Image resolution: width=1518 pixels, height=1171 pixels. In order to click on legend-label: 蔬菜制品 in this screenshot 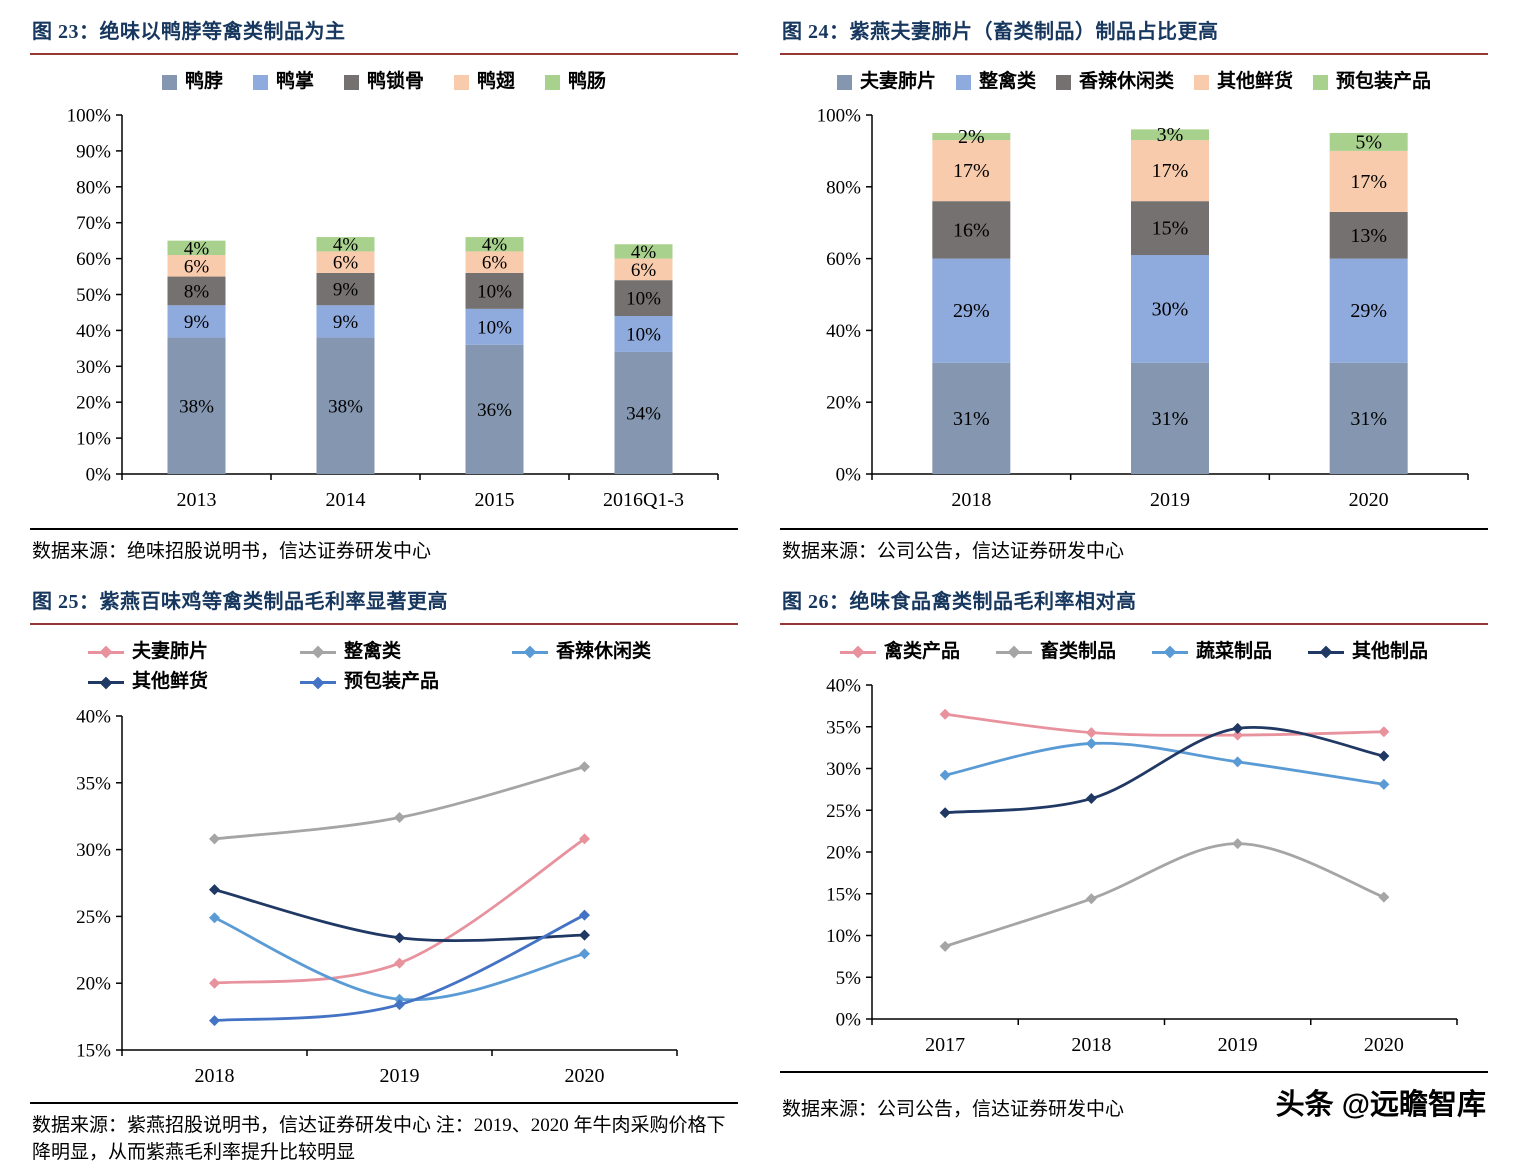, I will do `click(1234, 651)`.